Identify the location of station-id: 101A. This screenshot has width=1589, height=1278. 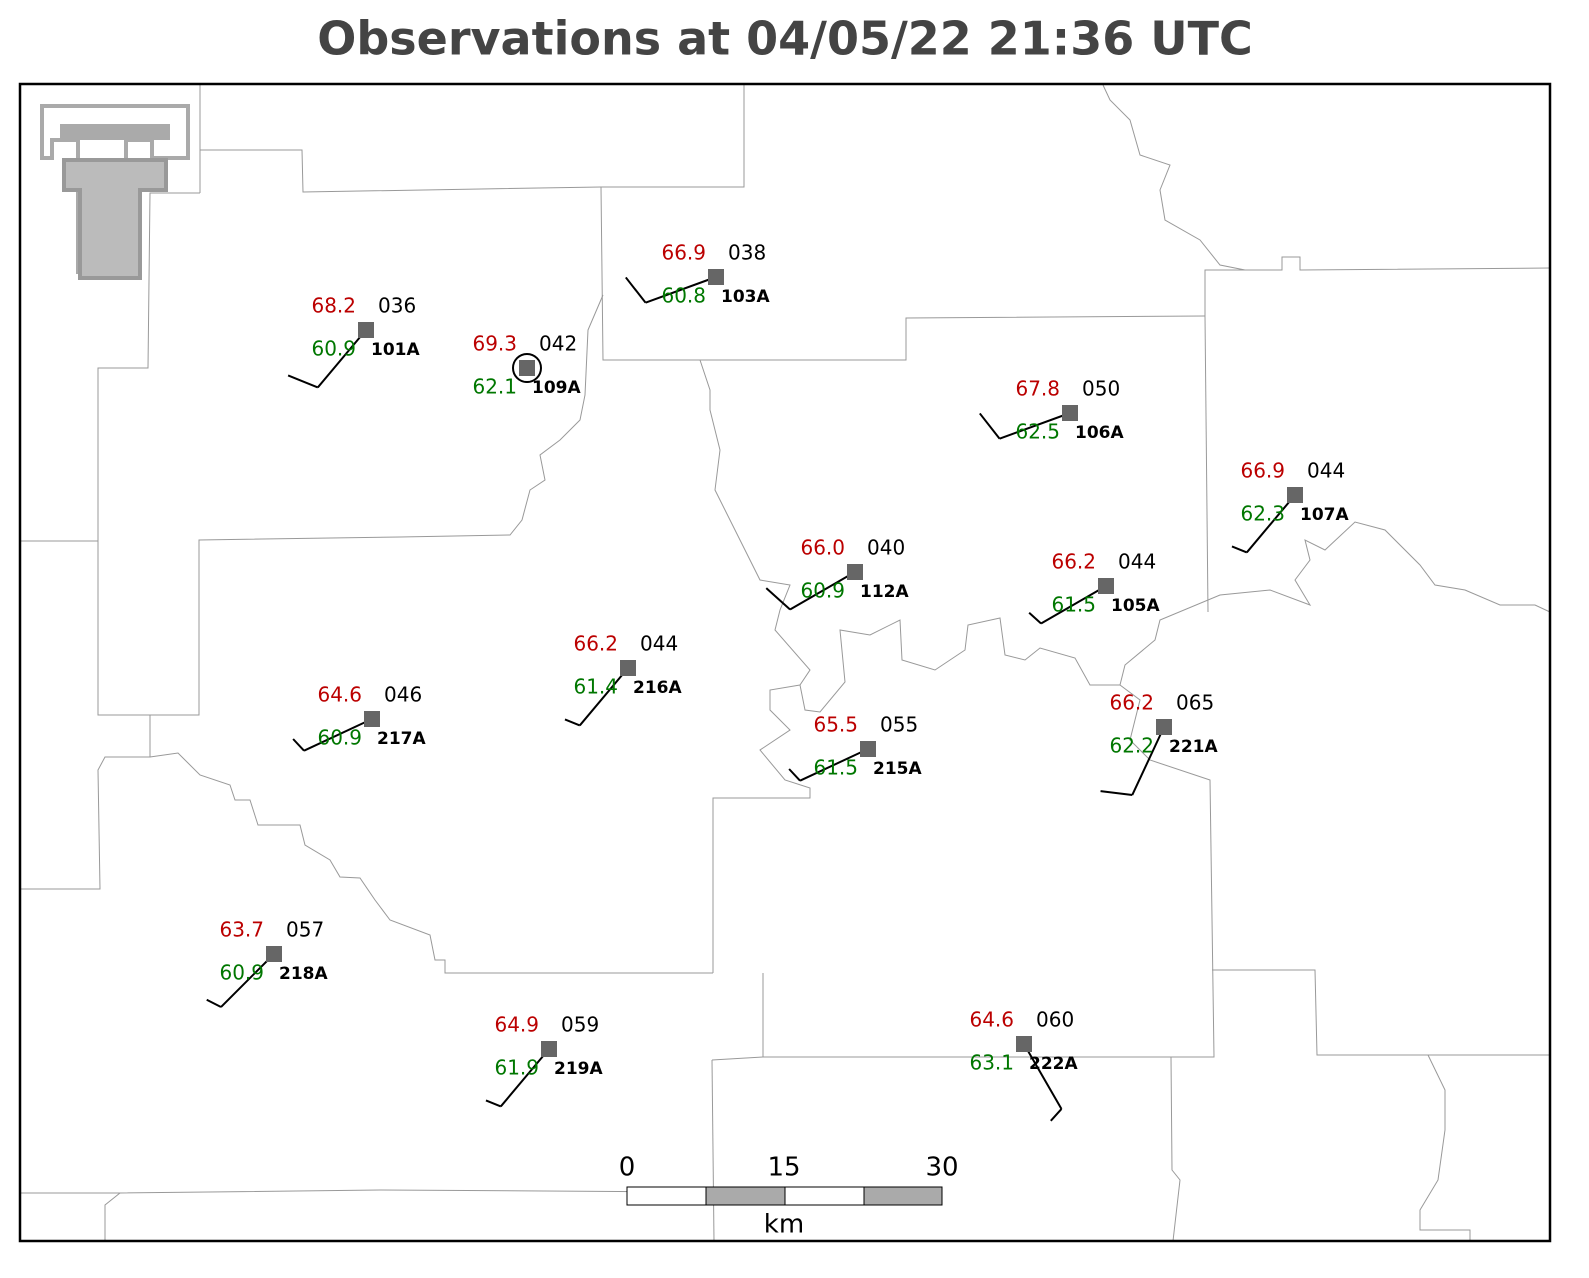
(395, 350).